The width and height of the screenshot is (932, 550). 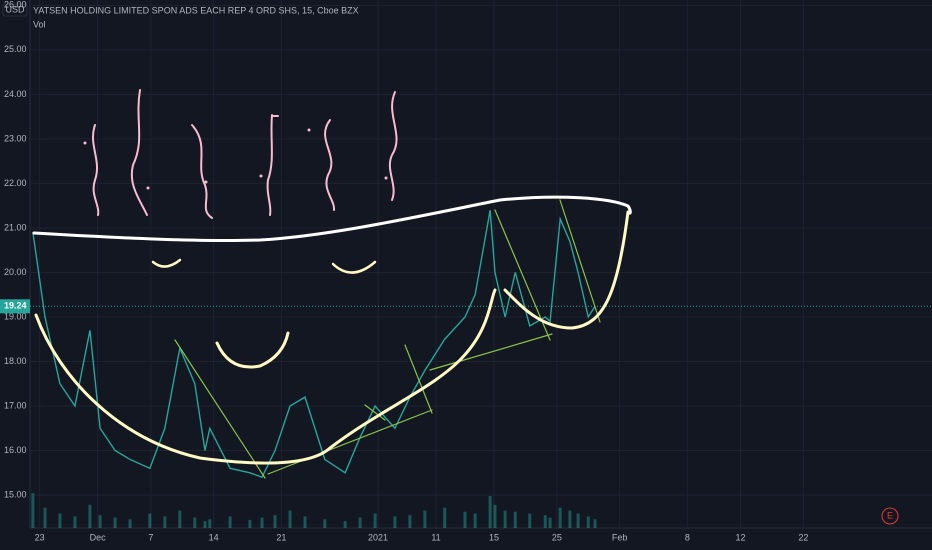 What do you see at coordinates (620, 537) in the screenshot?
I see `x-tick-label: Feb` at bounding box center [620, 537].